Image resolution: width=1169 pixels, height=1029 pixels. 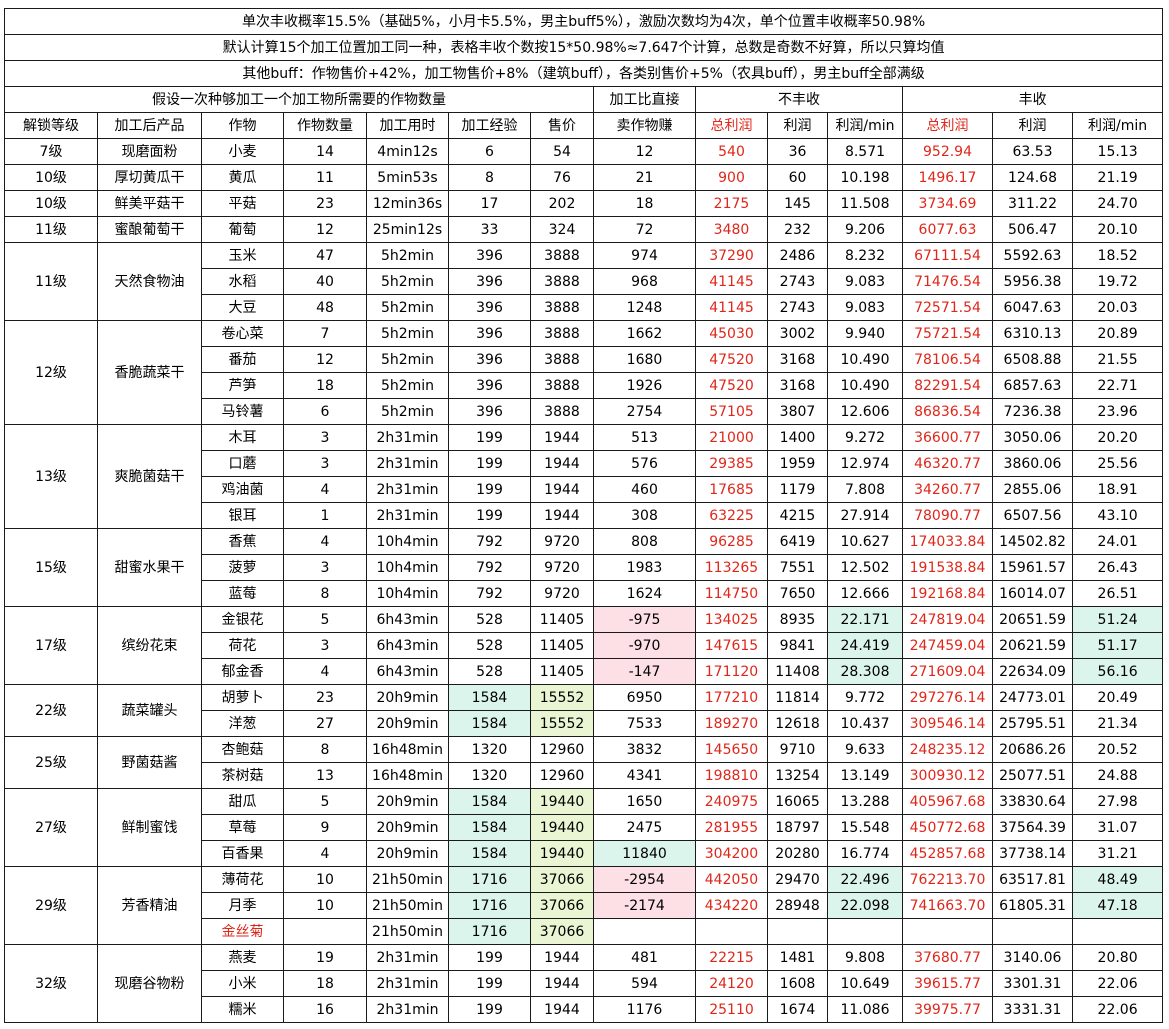 I want to click on h-profit-cell: 3140.06, so click(x=1032, y=957).